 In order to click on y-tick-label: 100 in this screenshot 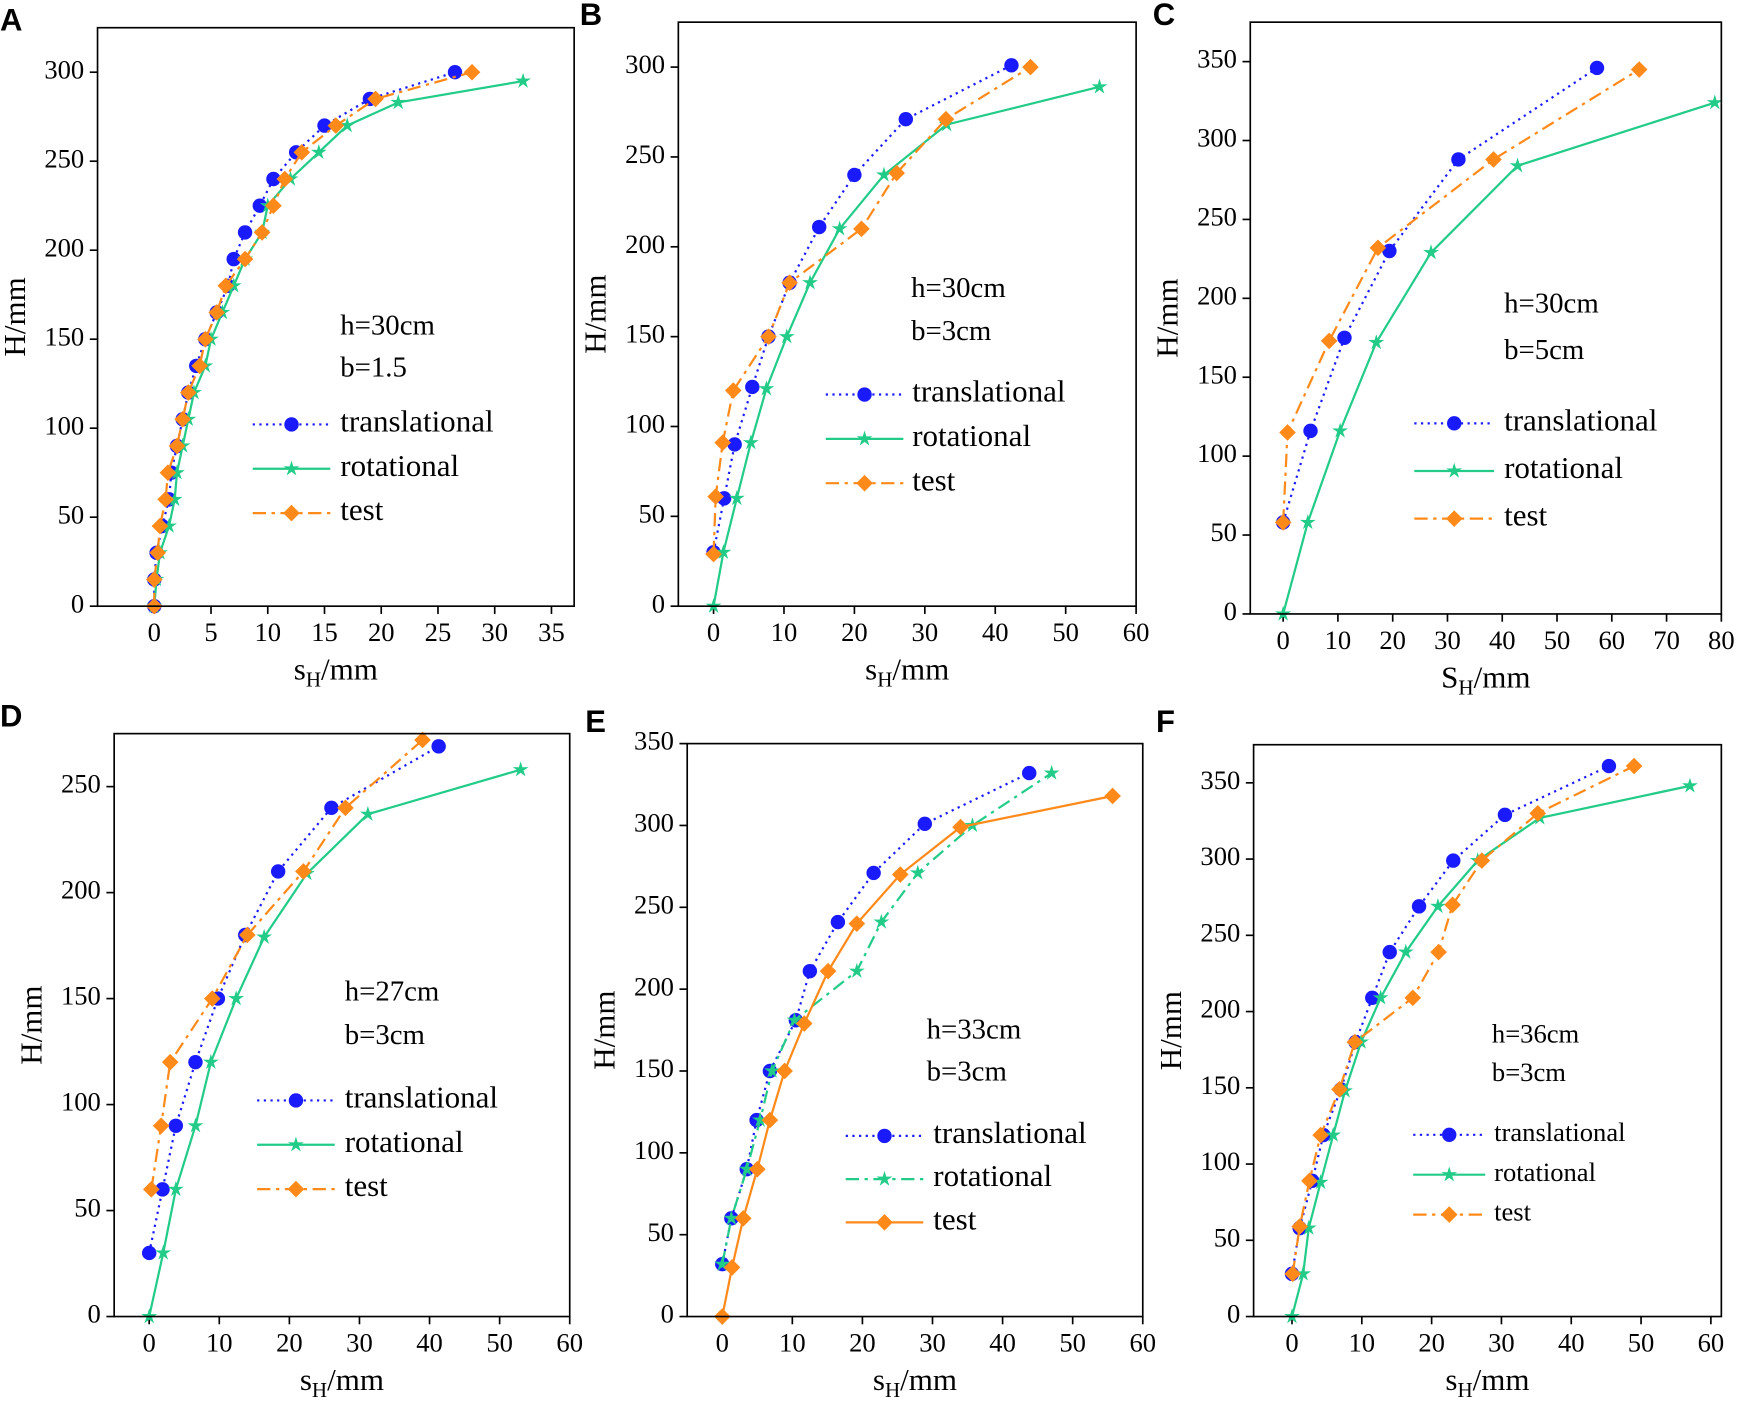, I will do `click(1220, 1161)`.